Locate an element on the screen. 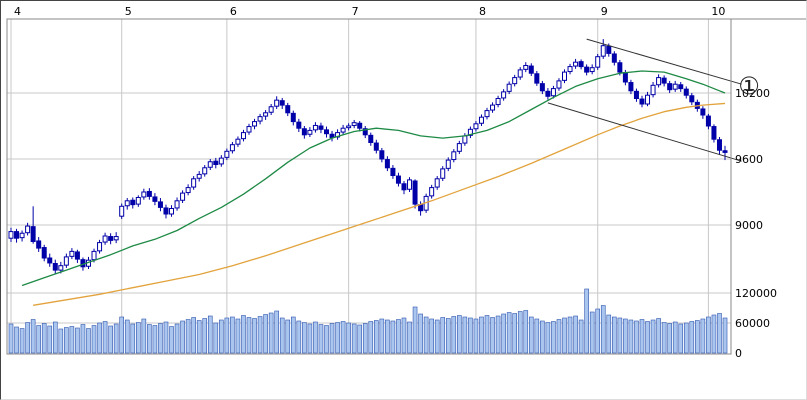  volume-tick-label: 60000 is located at coordinates (752, 323).